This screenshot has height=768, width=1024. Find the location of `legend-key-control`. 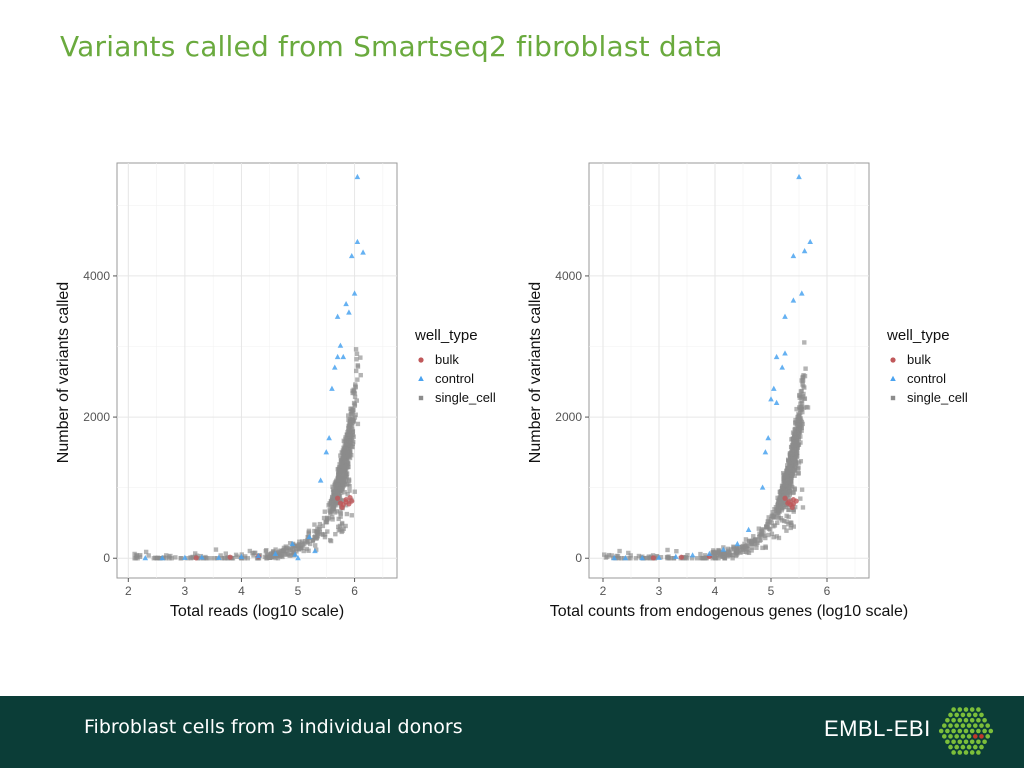

legend-key-control is located at coordinates (421, 378).